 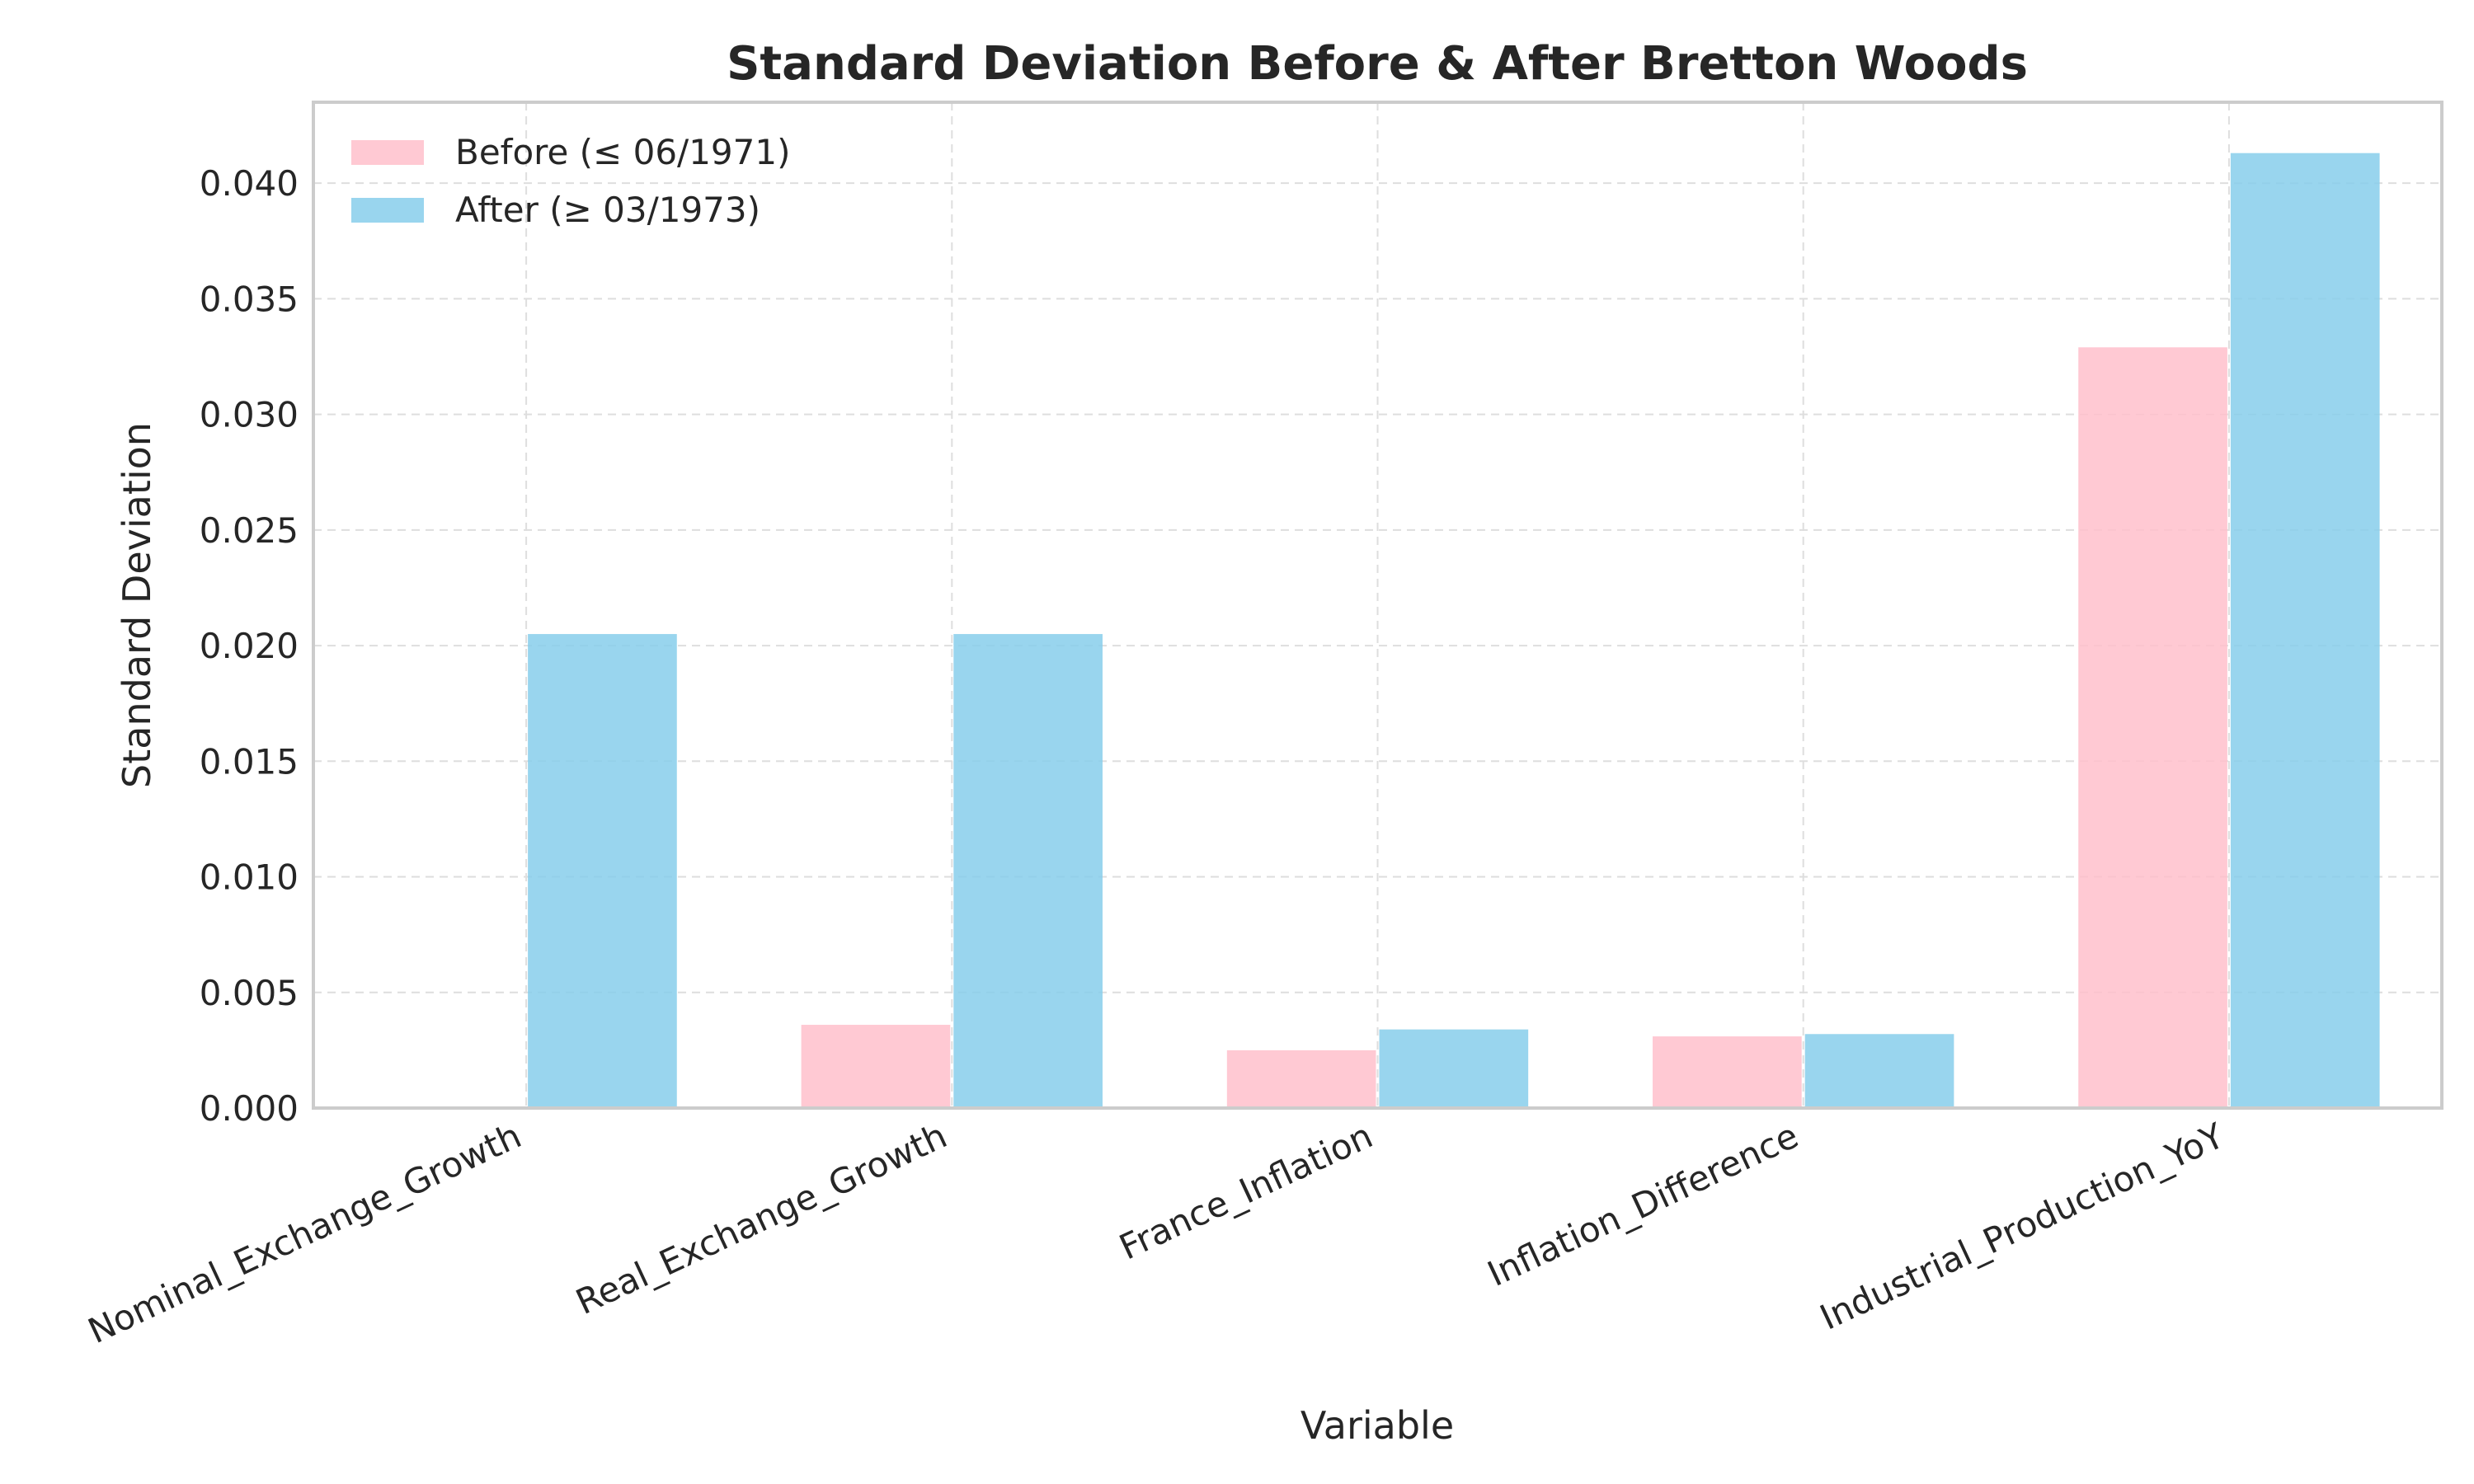 What do you see at coordinates (622, 152) in the screenshot?
I see `legend-label: Before (≤ 06/1971)` at bounding box center [622, 152].